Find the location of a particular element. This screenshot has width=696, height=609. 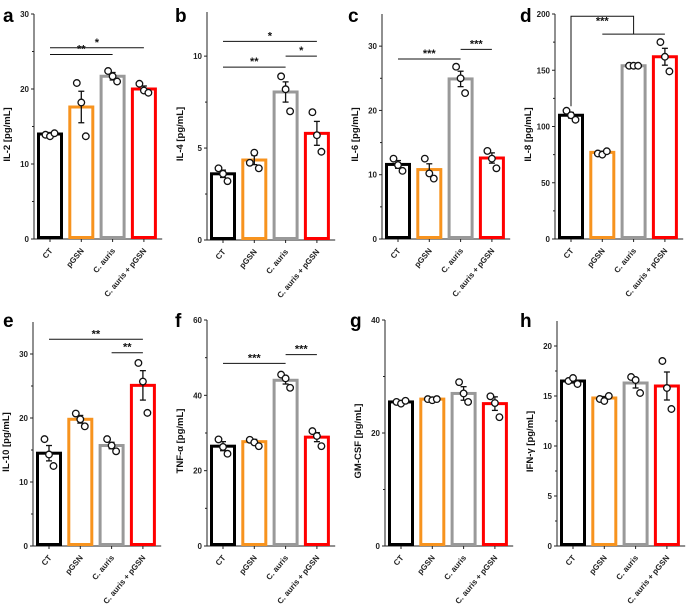

y-axis-label: IL-2 [pg/mL] is located at coordinates (7, 134).